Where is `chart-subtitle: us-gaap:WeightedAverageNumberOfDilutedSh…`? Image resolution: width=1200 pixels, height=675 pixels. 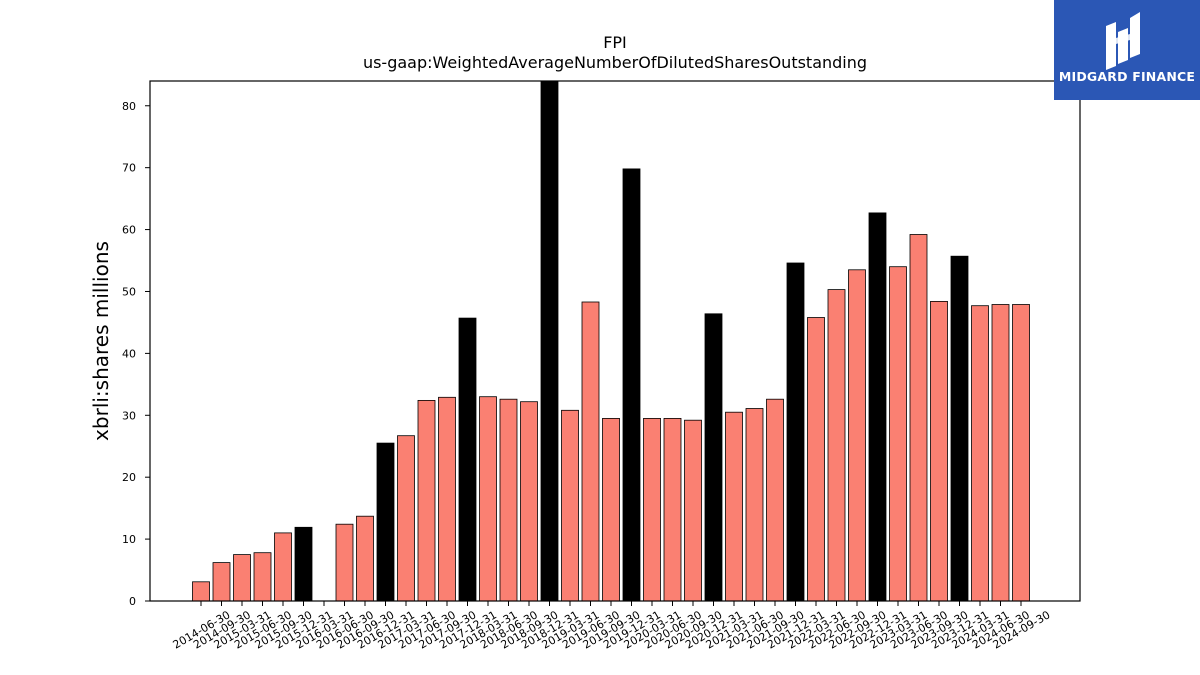 chart-subtitle: us-gaap:WeightedAverageNumberOfDilutedSh… is located at coordinates (615, 62).